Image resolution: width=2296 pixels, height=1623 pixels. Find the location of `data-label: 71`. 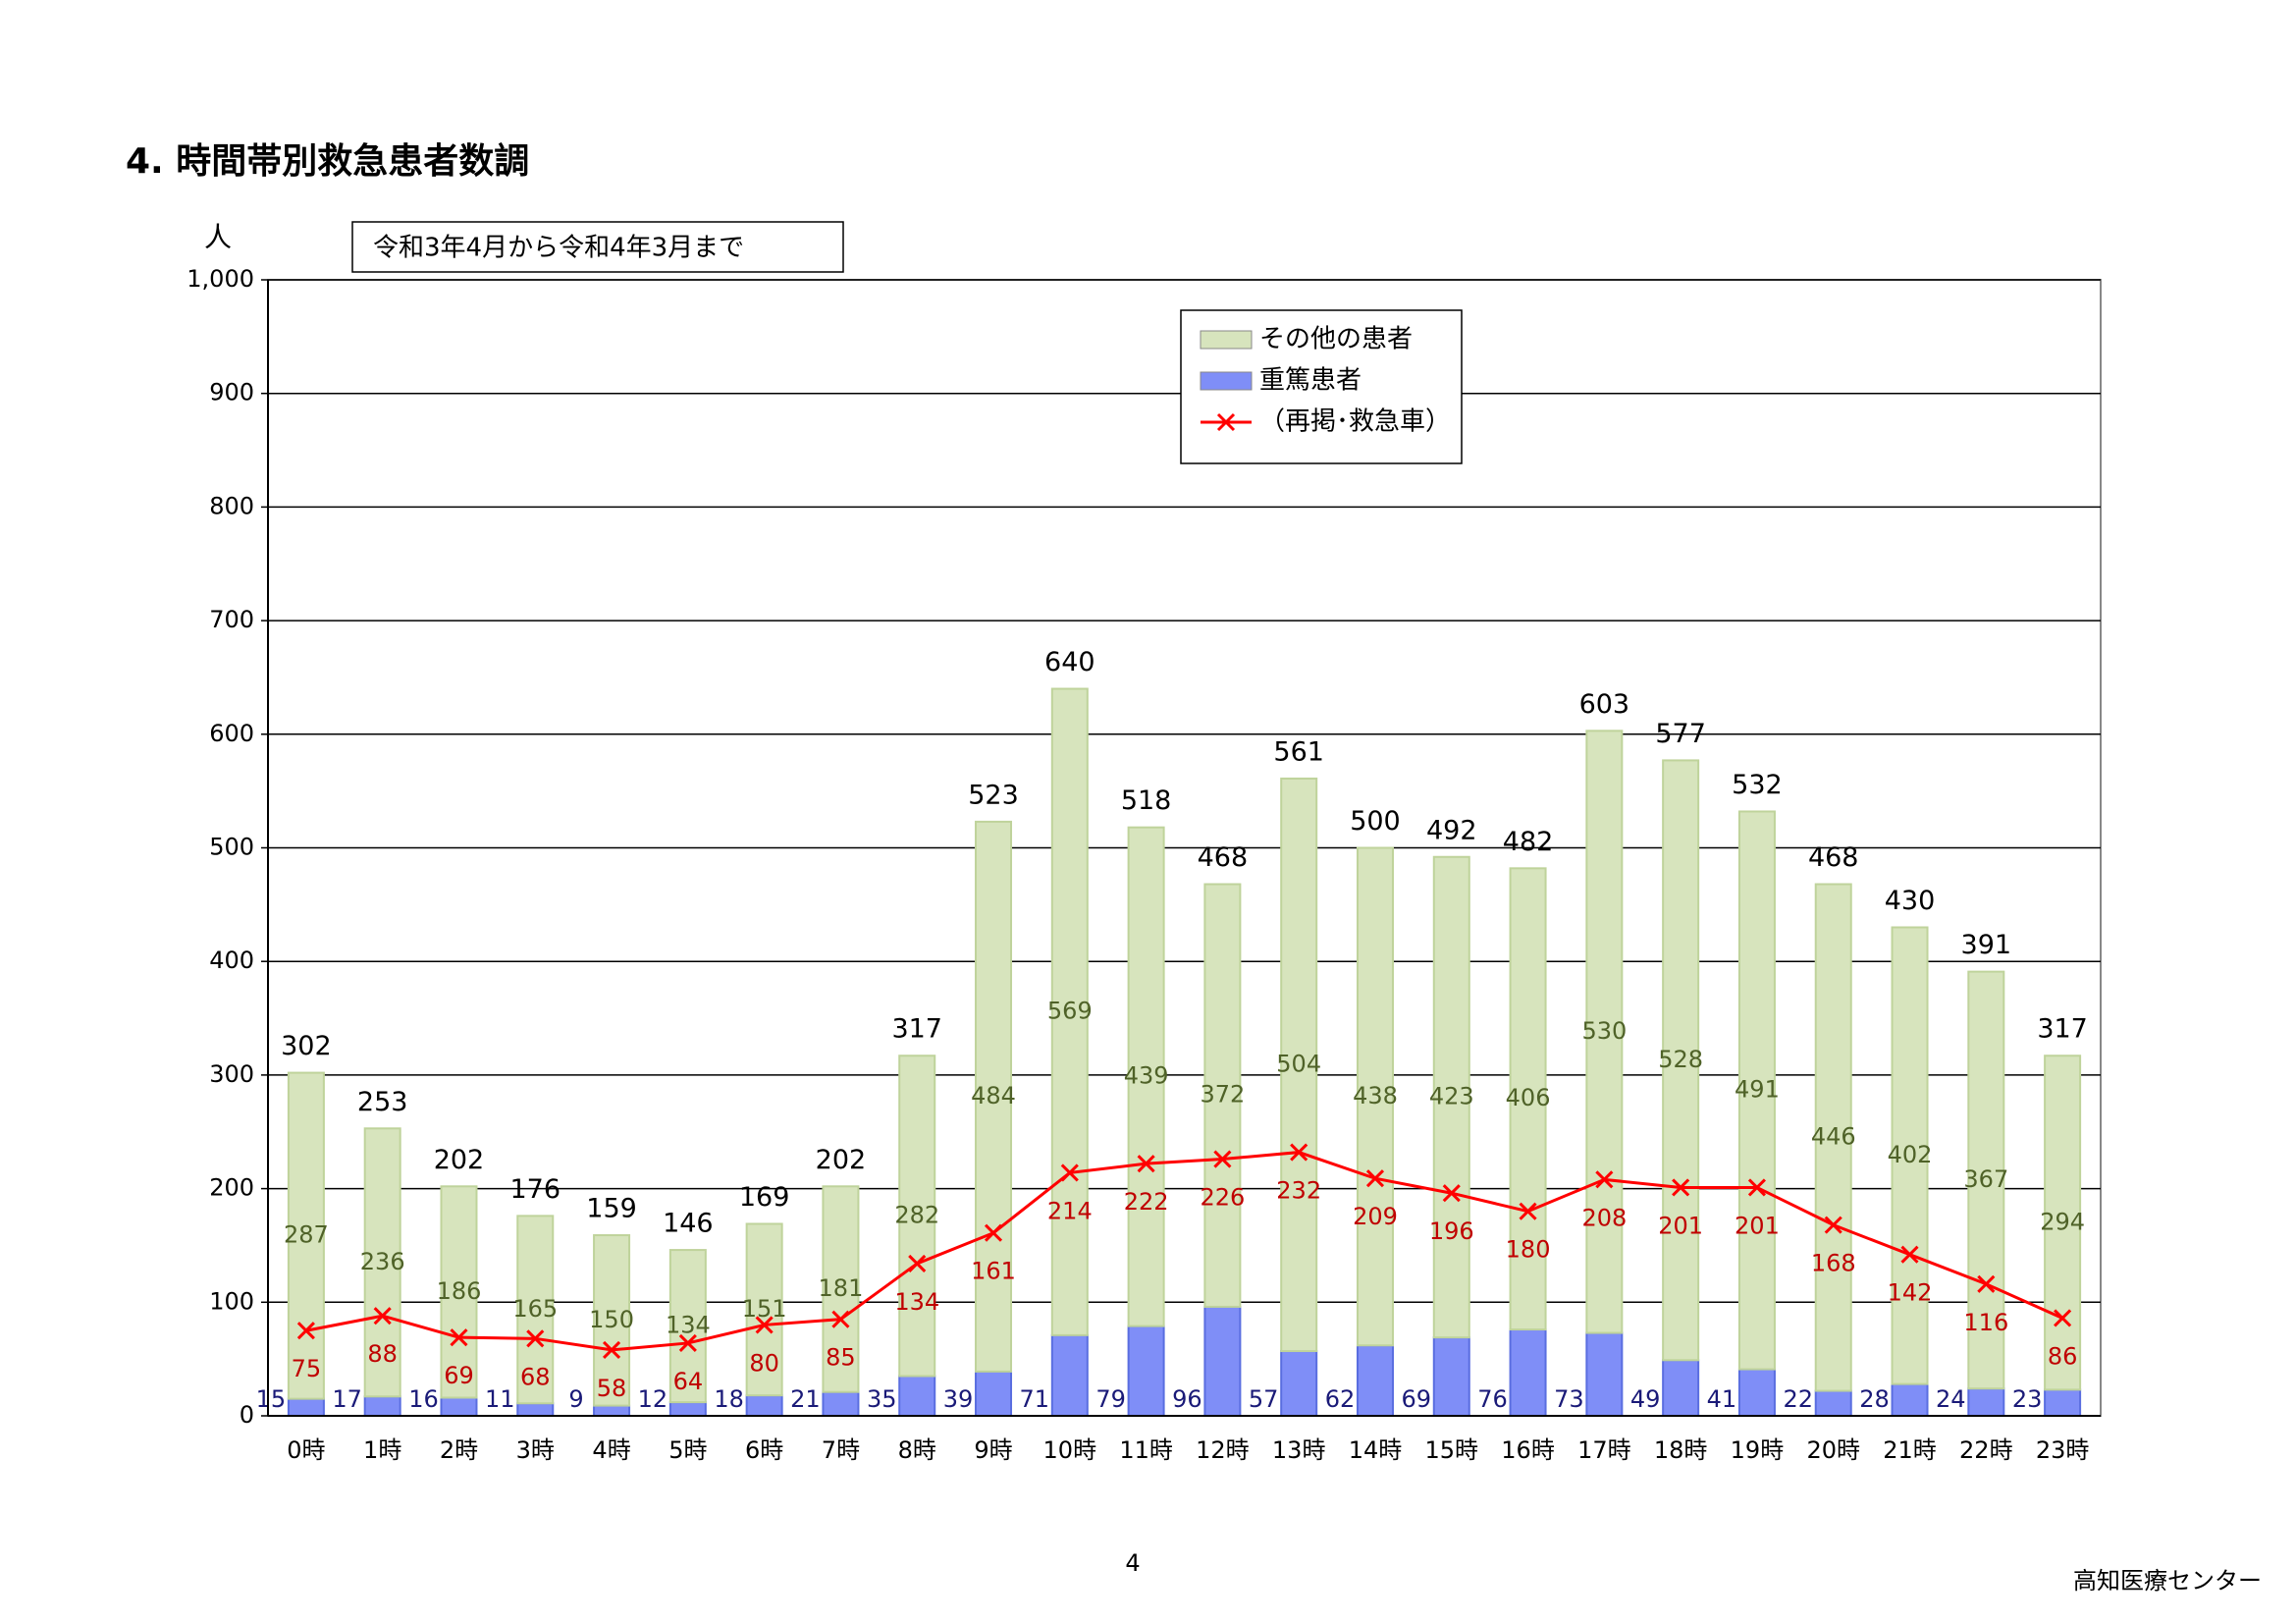

data-label: 71 is located at coordinates (1035, 1399).